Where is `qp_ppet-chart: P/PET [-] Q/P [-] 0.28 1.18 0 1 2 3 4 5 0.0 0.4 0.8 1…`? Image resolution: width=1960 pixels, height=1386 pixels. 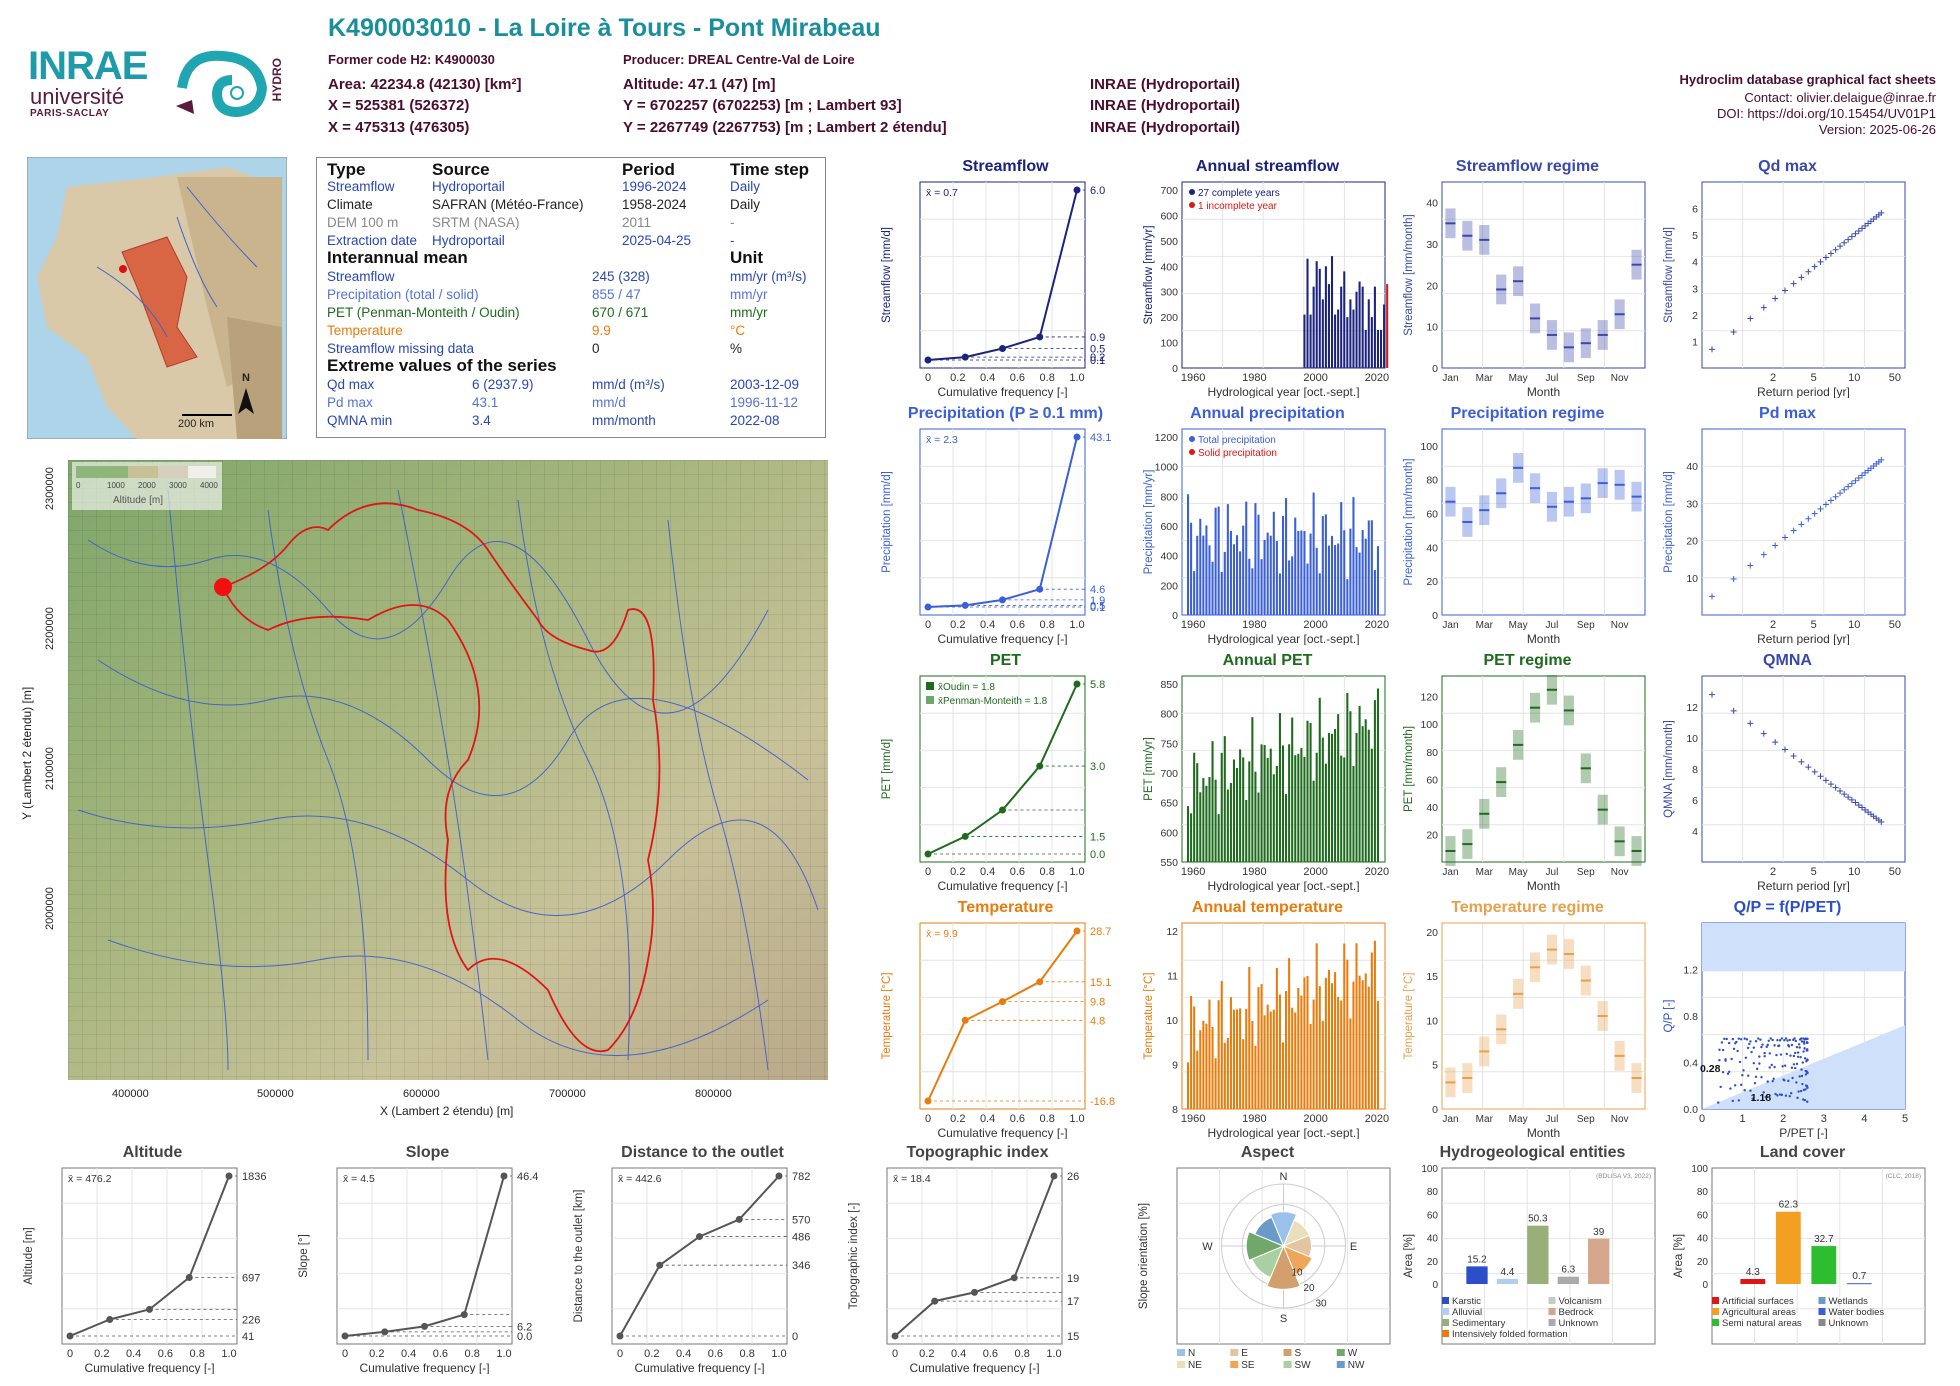 qp_ppet-chart: P/PET [-] Q/P [-] 0.28 1.18 0 1 2 3 4 5 0.0 0.4 0.8 1… is located at coordinates (1785, 1030).